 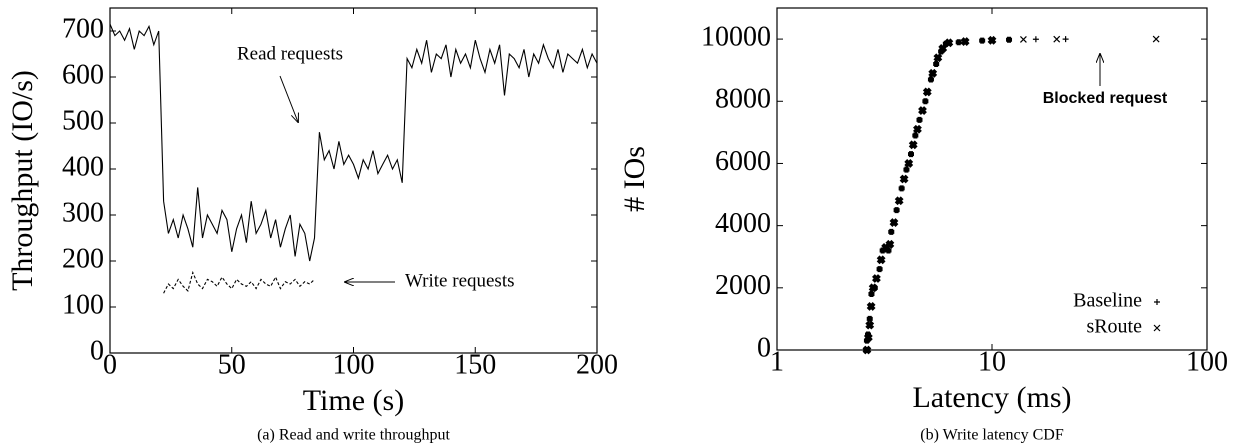 I want to click on x-tick-label: 1, so click(x=777, y=361).